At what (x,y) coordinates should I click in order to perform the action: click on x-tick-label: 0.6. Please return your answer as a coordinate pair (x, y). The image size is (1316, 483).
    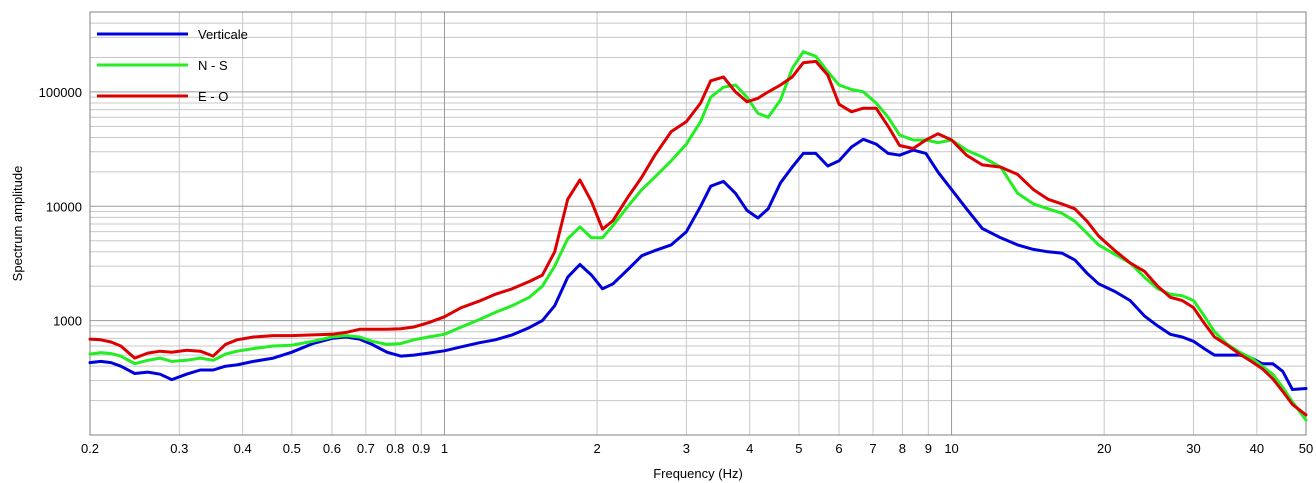
    Looking at the image, I should click on (332, 448).